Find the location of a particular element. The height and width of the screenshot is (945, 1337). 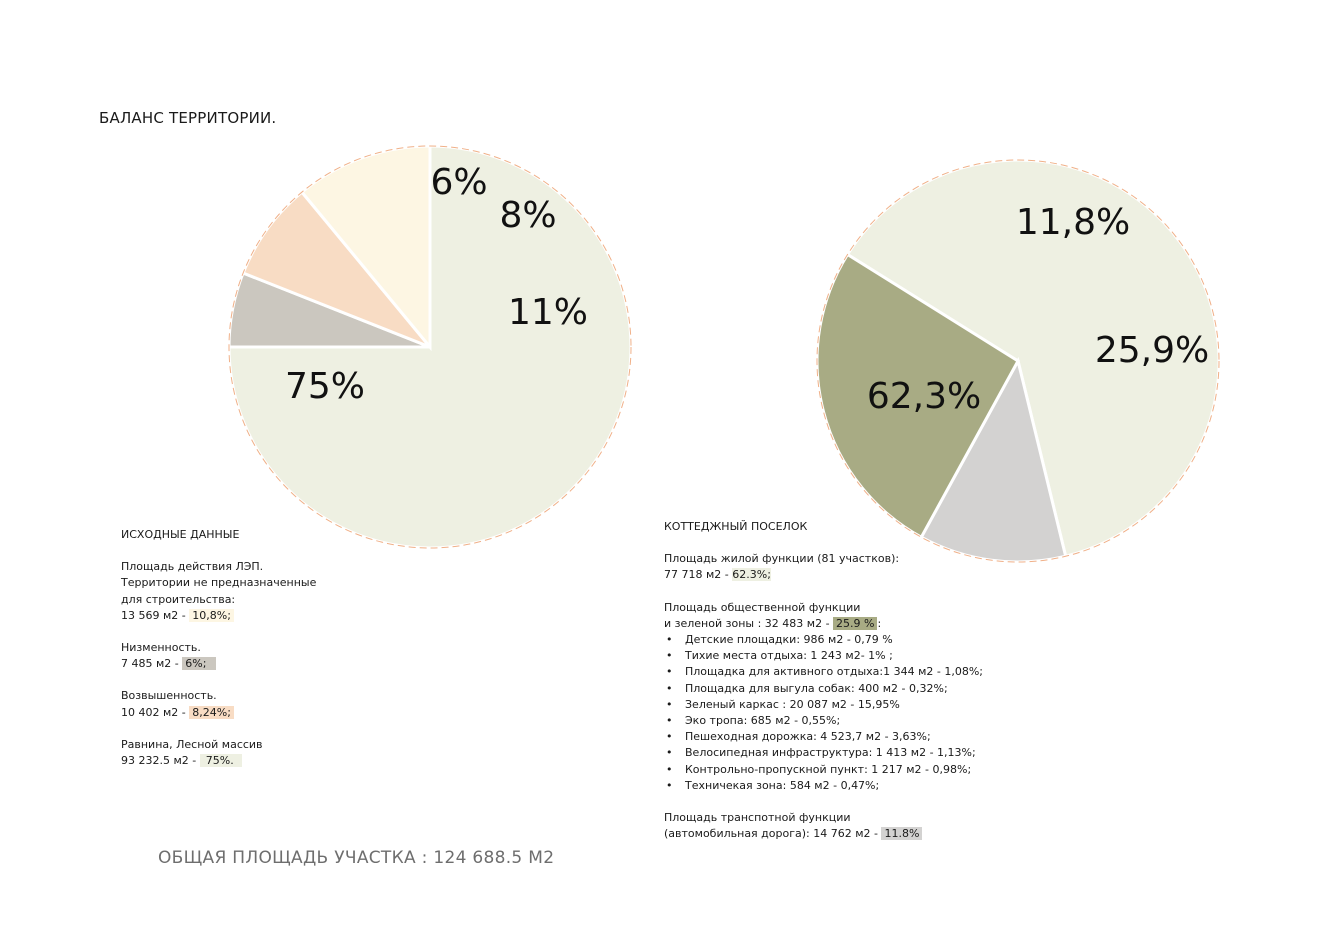

legend-heading: КОТТЕДЖНЫЙ ПОСЕЛОК is located at coordinates (736, 526).